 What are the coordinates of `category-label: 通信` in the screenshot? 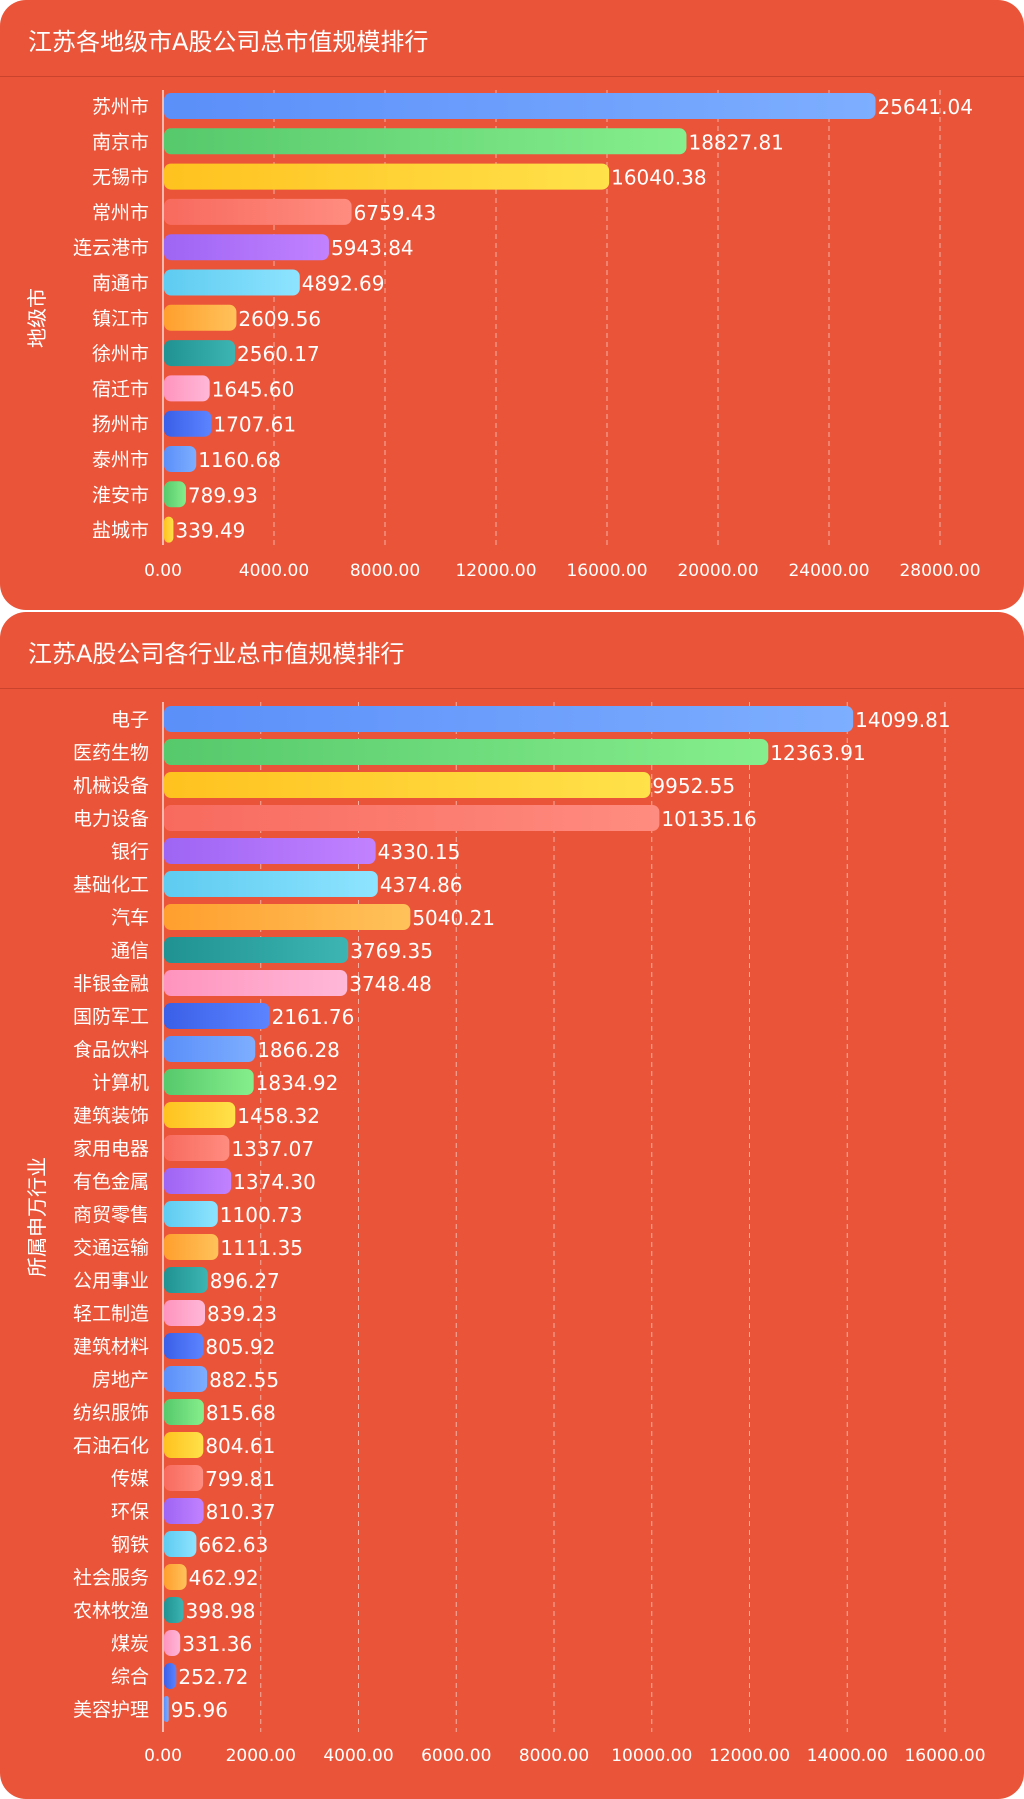 It's located at (130, 951).